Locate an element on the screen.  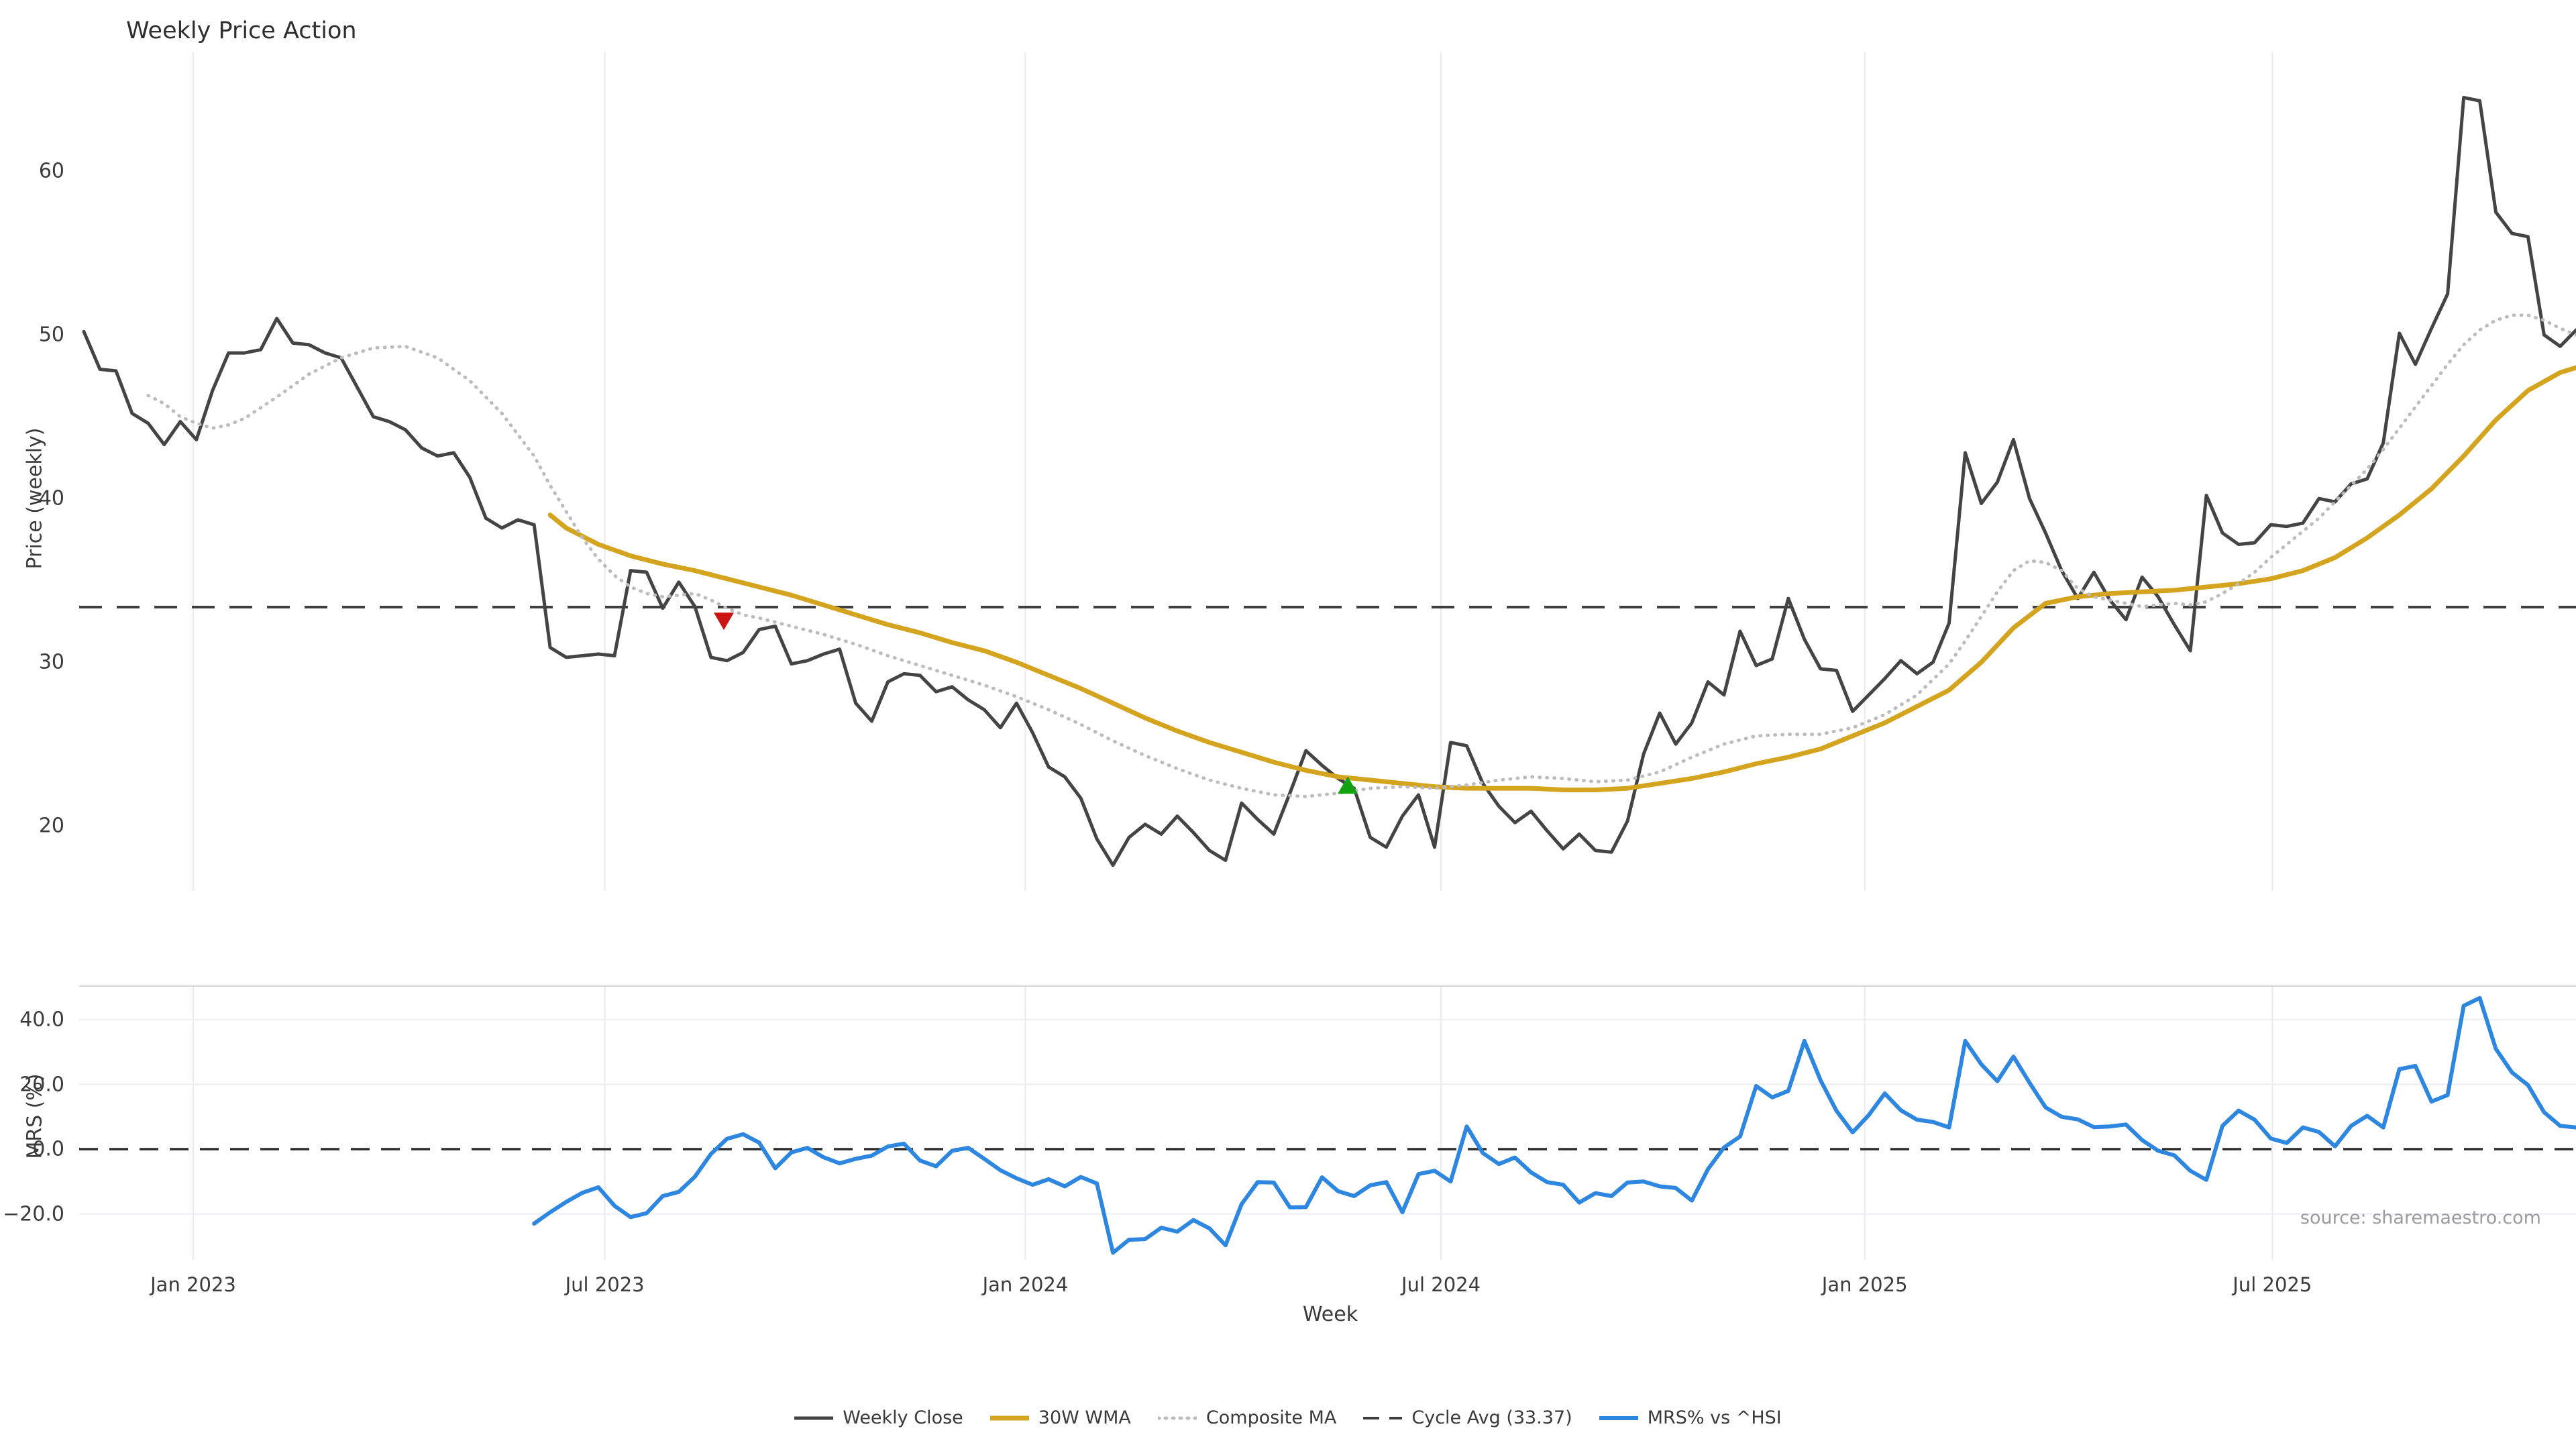
xtick-jul-2025: Jul 2025 is located at coordinates (2272, 1284).